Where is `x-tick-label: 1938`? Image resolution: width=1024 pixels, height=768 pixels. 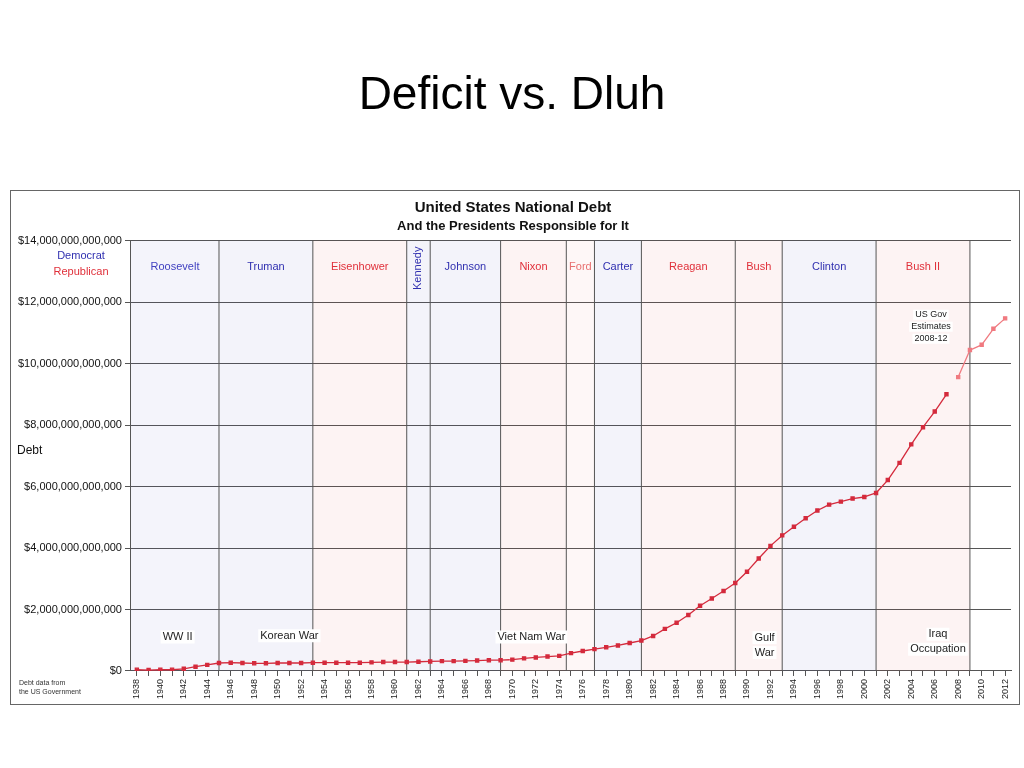
x-tick-label: 1938 is located at coordinates (136, 689).